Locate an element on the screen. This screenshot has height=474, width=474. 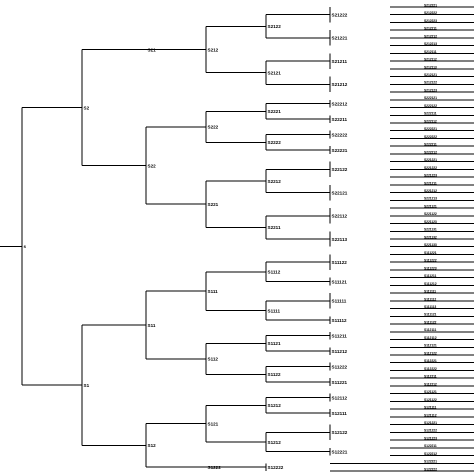
leaf-code-label: S121111 is located at coordinates (430, 408).